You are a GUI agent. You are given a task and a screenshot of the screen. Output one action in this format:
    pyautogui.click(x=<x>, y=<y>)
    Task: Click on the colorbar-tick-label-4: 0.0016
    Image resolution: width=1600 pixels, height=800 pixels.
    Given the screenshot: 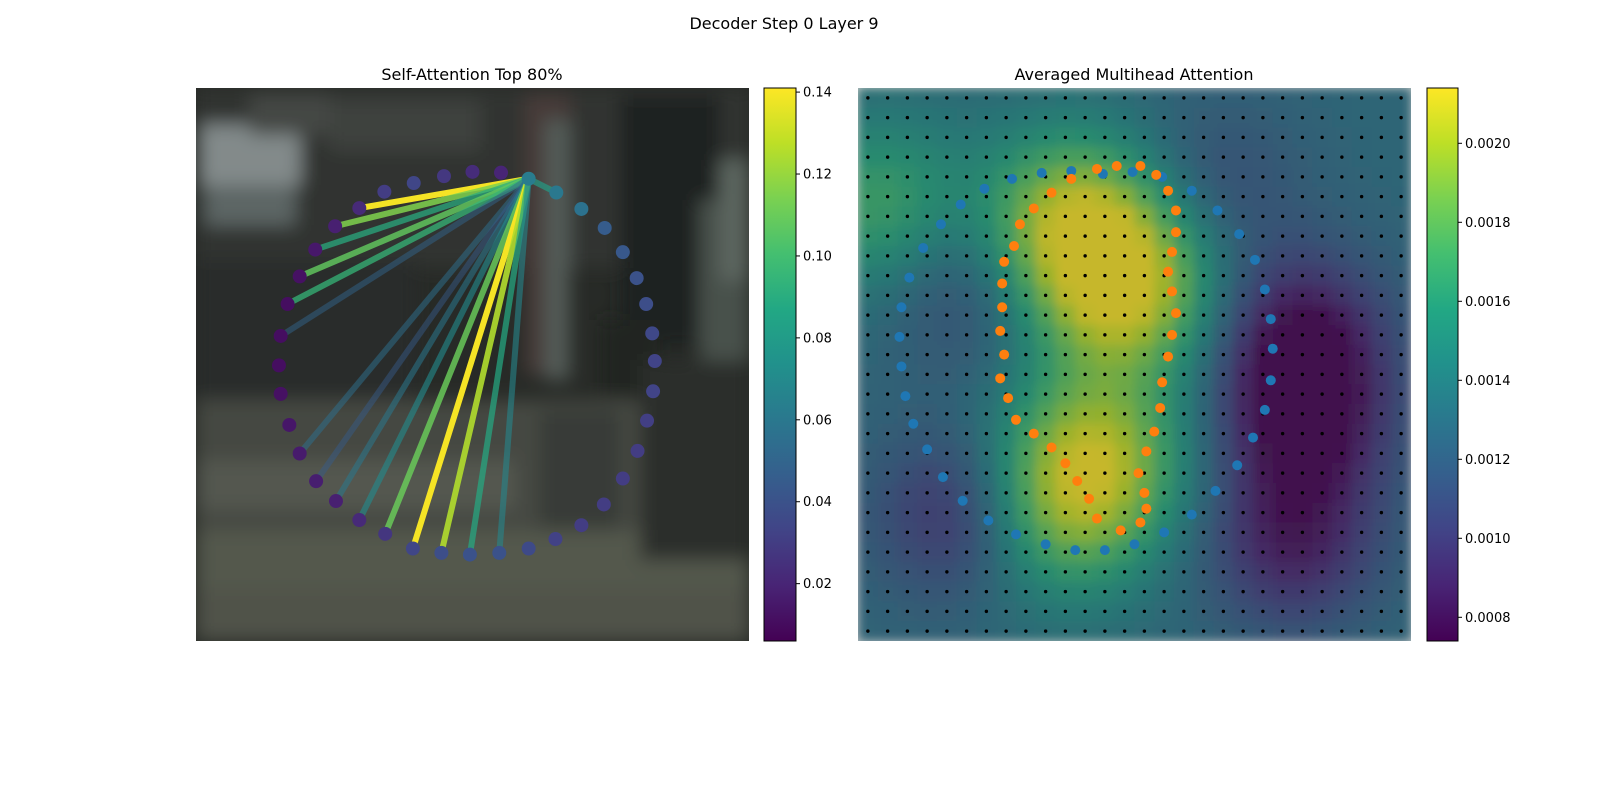 What is the action you would take?
    pyautogui.click(x=1488, y=302)
    